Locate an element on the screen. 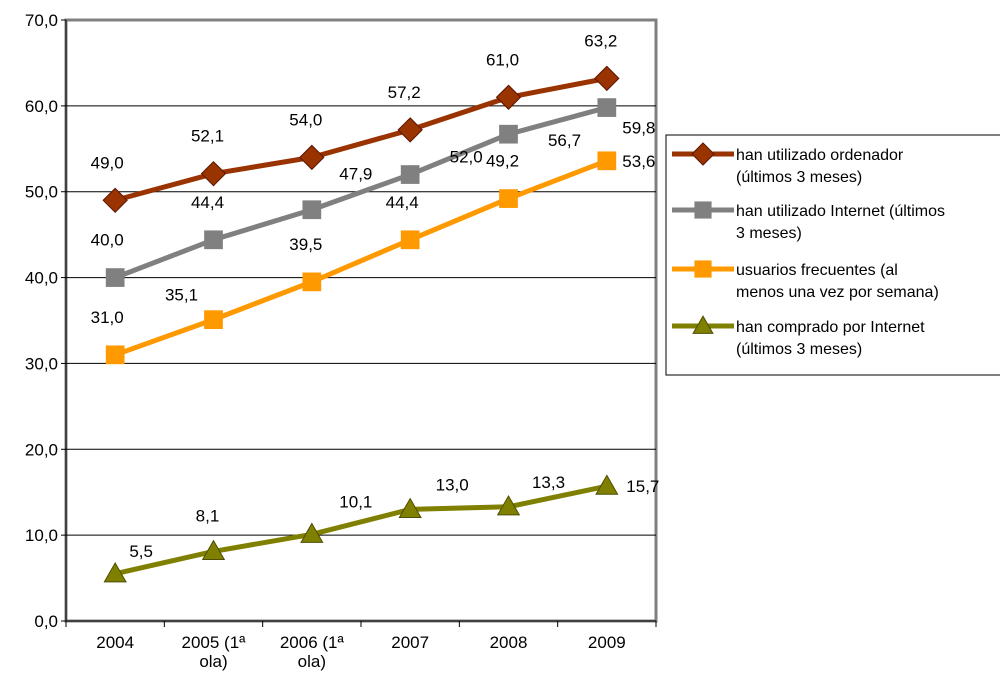  data-label: 5,5 is located at coordinates (141, 551).